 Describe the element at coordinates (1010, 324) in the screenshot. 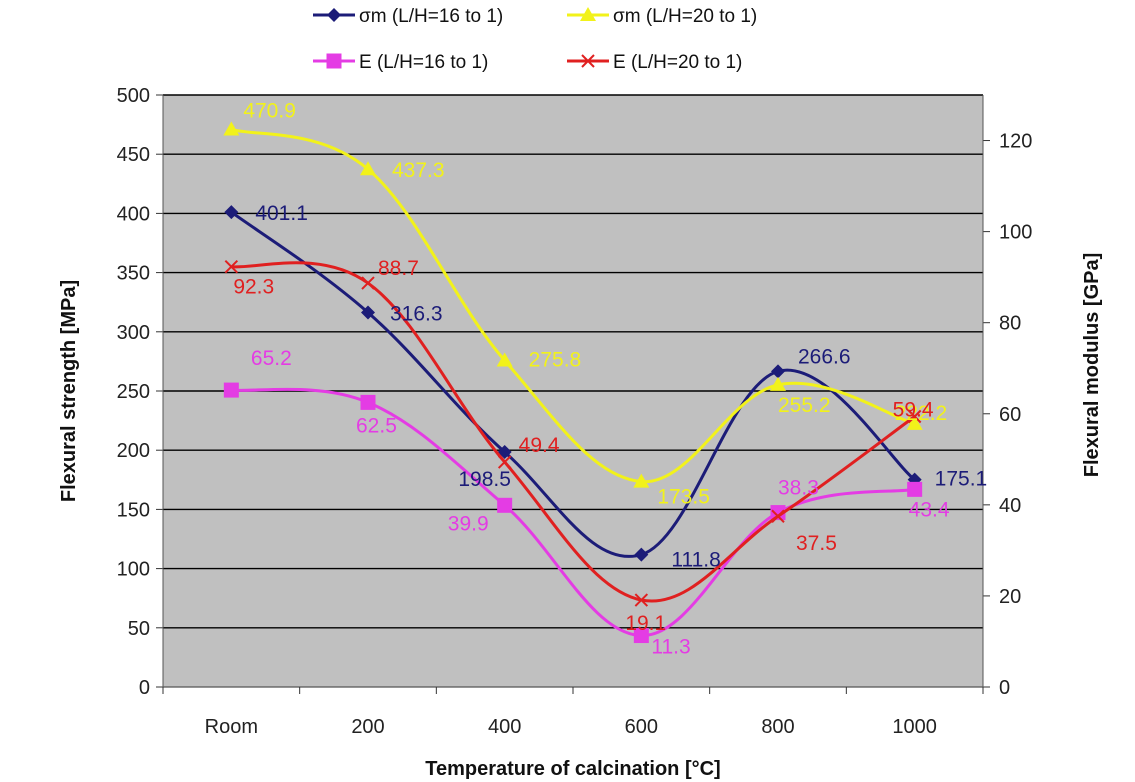

I see `y-tick-label-right: 80` at that location.